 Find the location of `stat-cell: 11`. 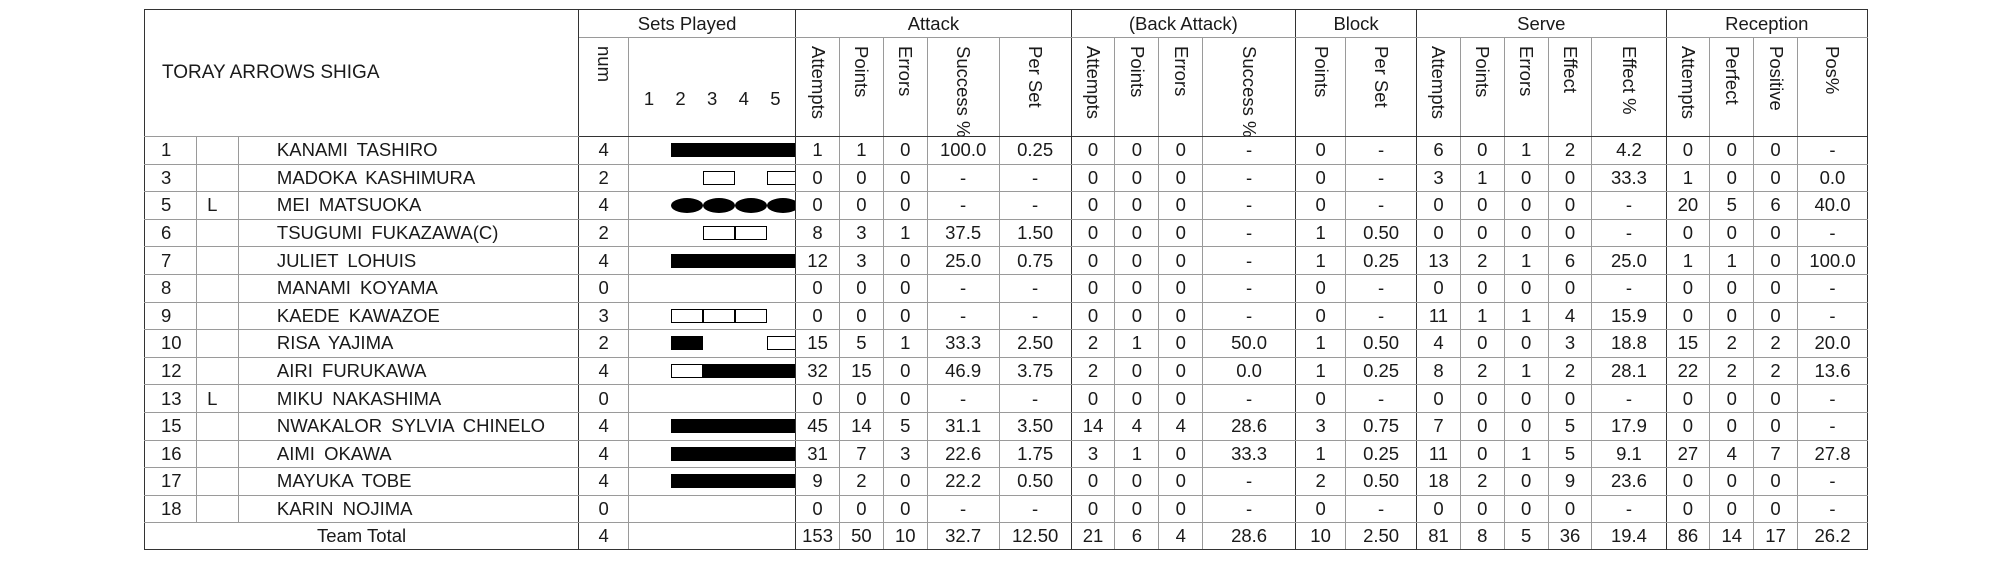

stat-cell: 11 is located at coordinates (1438, 316).